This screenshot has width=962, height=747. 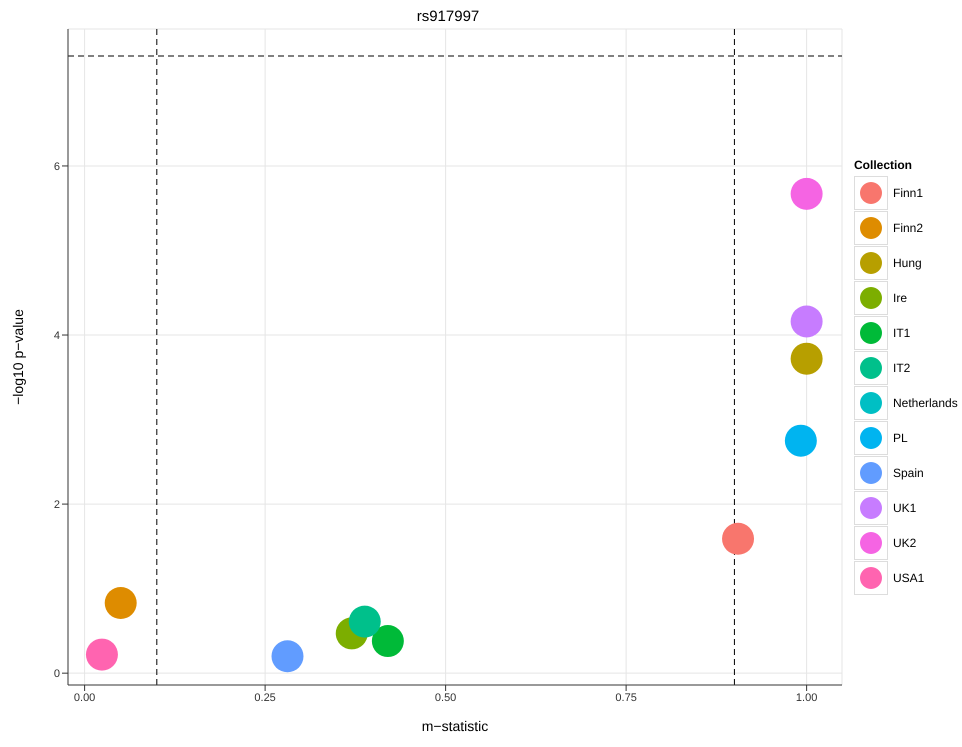 What do you see at coordinates (908, 578) in the screenshot?
I see `legend-label: USA1` at bounding box center [908, 578].